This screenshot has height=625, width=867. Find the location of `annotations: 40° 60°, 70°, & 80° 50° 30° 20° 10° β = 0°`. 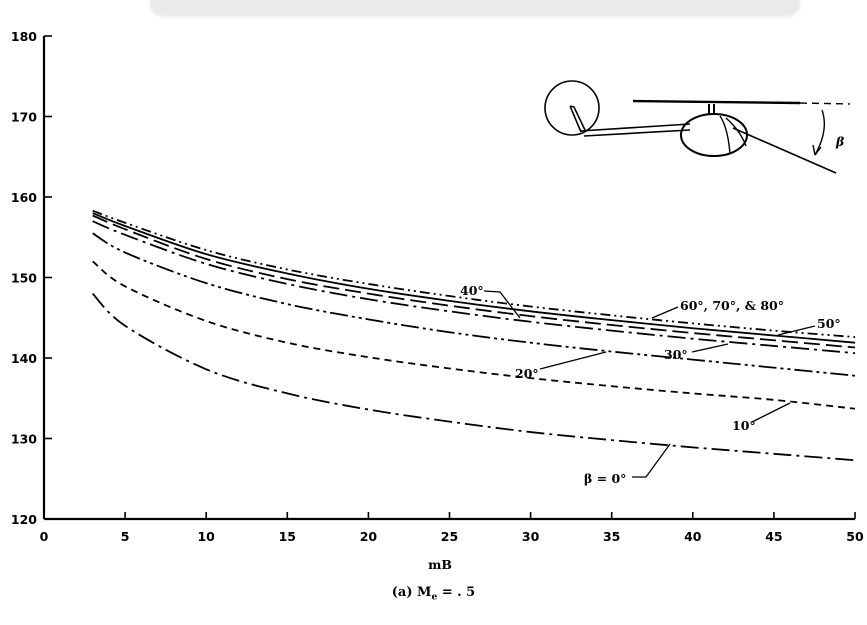

annotations: 40° 60°, 70°, & 80° 50° 30° 20° 10° β = 0° is located at coordinates (650, 384).